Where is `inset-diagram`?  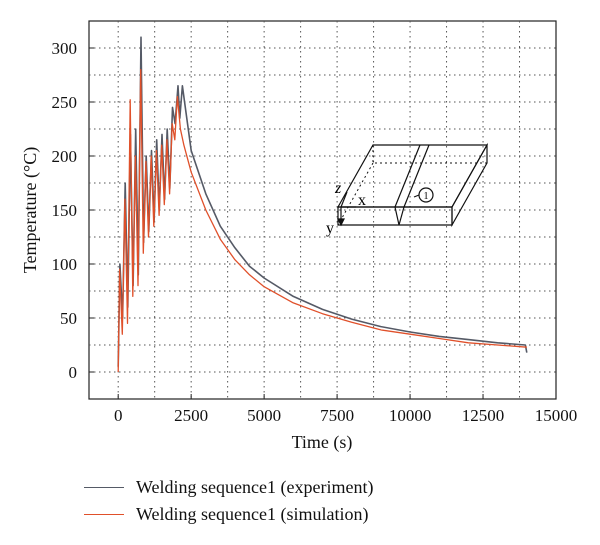 inset-diagram is located at coordinates (412, 185).